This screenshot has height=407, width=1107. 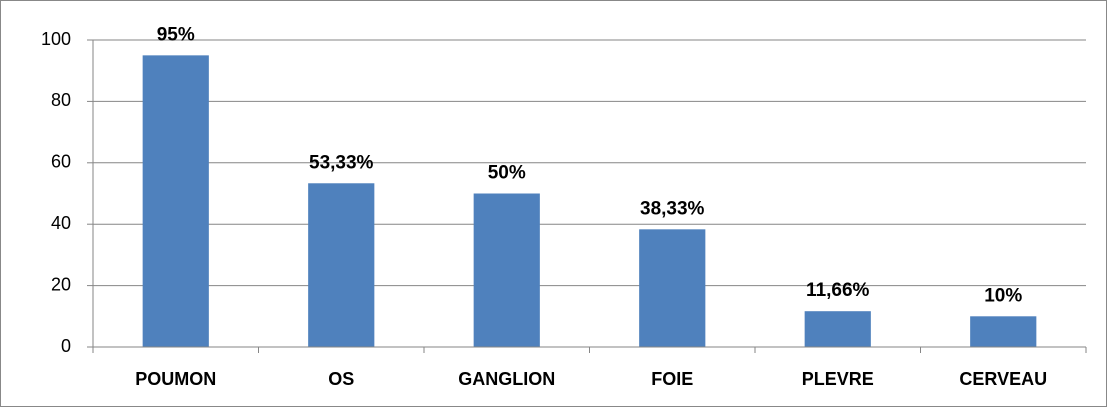 What do you see at coordinates (61, 284) in the screenshot?
I see `y-tick-label: 20` at bounding box center [61, 284].